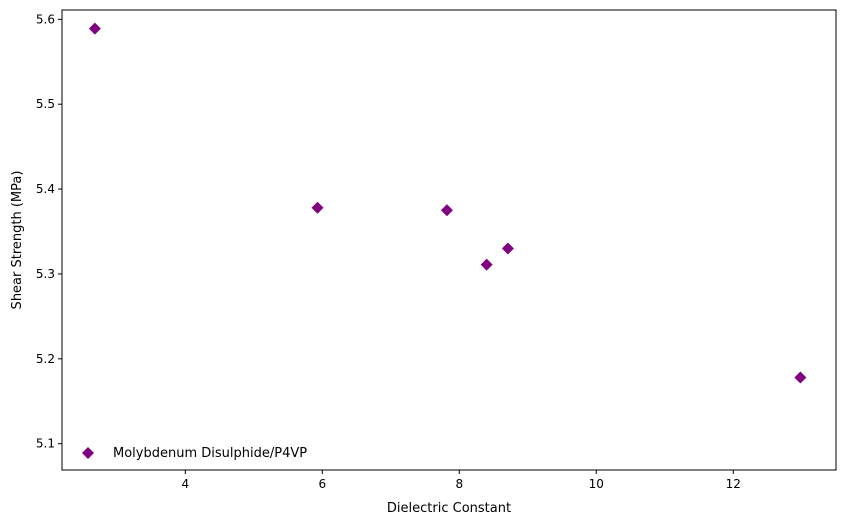 Image resolution: width=846 pixels, height=525 pixels. I want to click on x-tick-label: 10, so click(596, 484).